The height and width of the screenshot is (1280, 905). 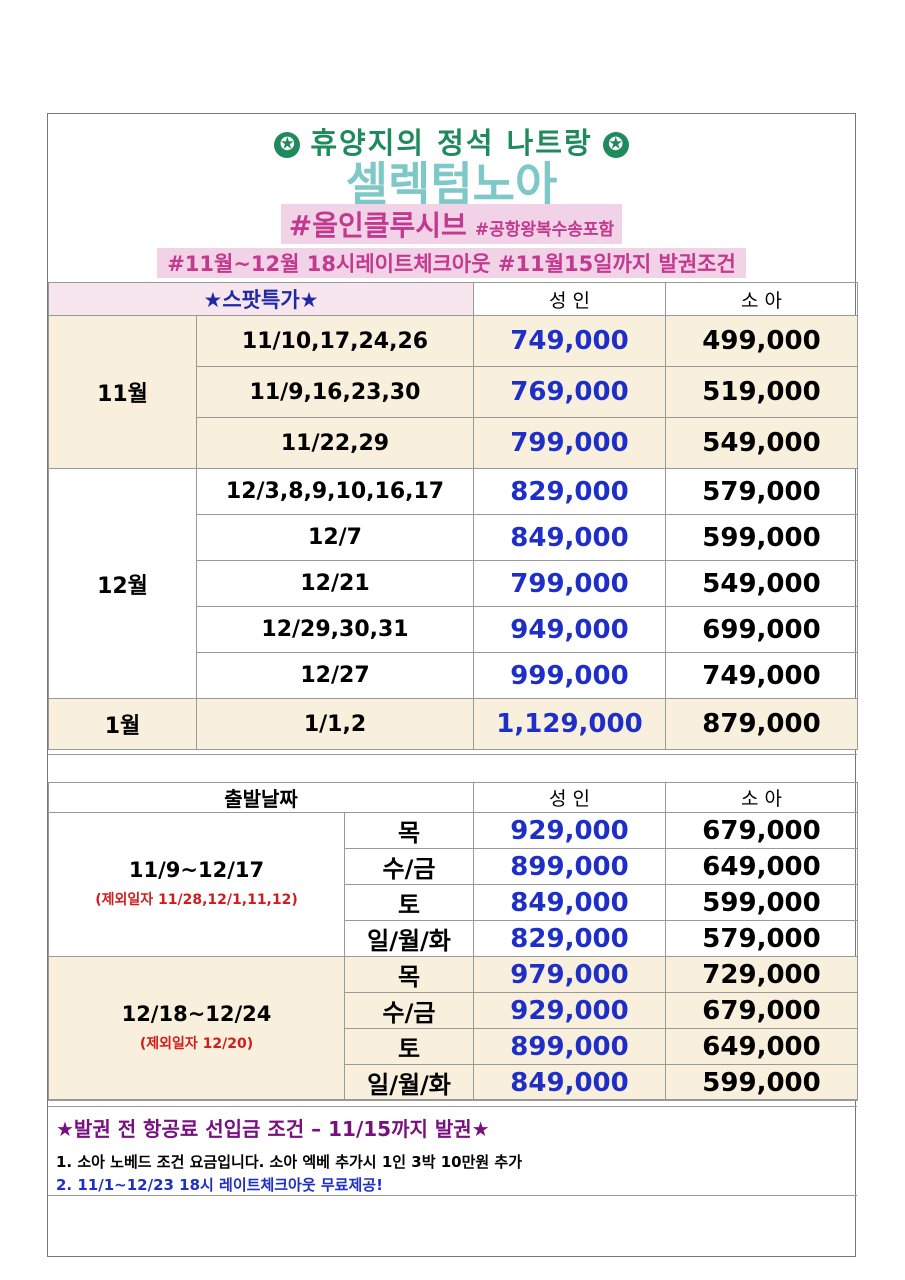 I want to click on adult-price: 769,000, so click(x=569, y=392).